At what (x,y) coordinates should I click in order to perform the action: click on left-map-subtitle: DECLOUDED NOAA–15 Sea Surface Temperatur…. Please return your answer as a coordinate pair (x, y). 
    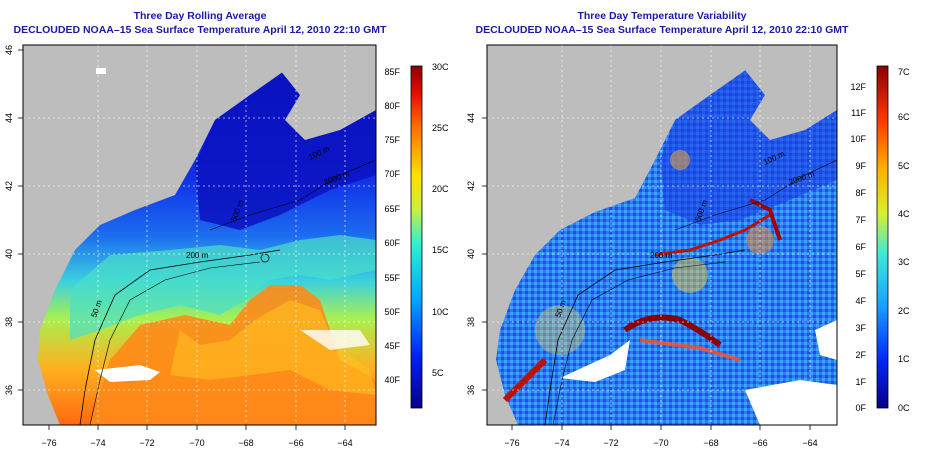
    Looking at the image, I should click on (200, 30).